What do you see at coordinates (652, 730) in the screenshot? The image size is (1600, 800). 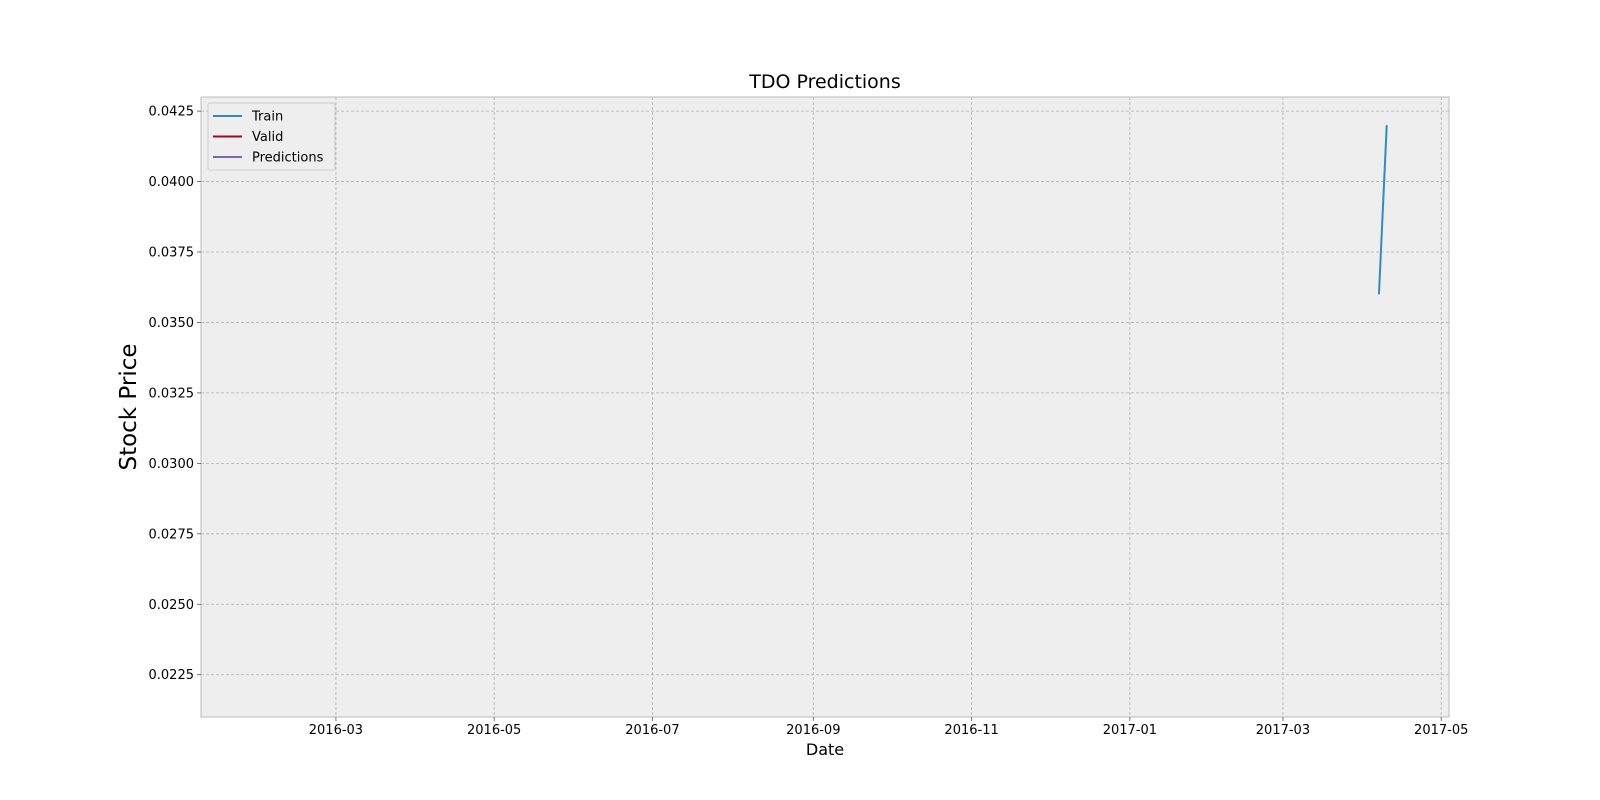 I see `x-tick-label: 2016-07` at bounding box center [652, 730].